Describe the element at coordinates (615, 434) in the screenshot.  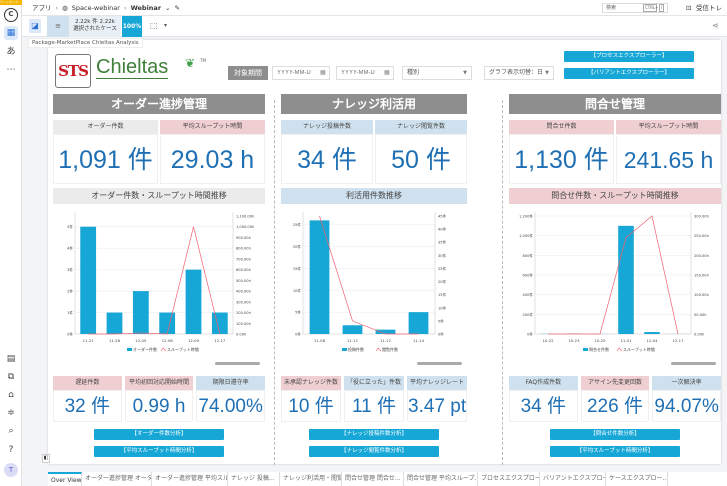
I see `analysis-button: 【問合せ件数分析】` at that location.